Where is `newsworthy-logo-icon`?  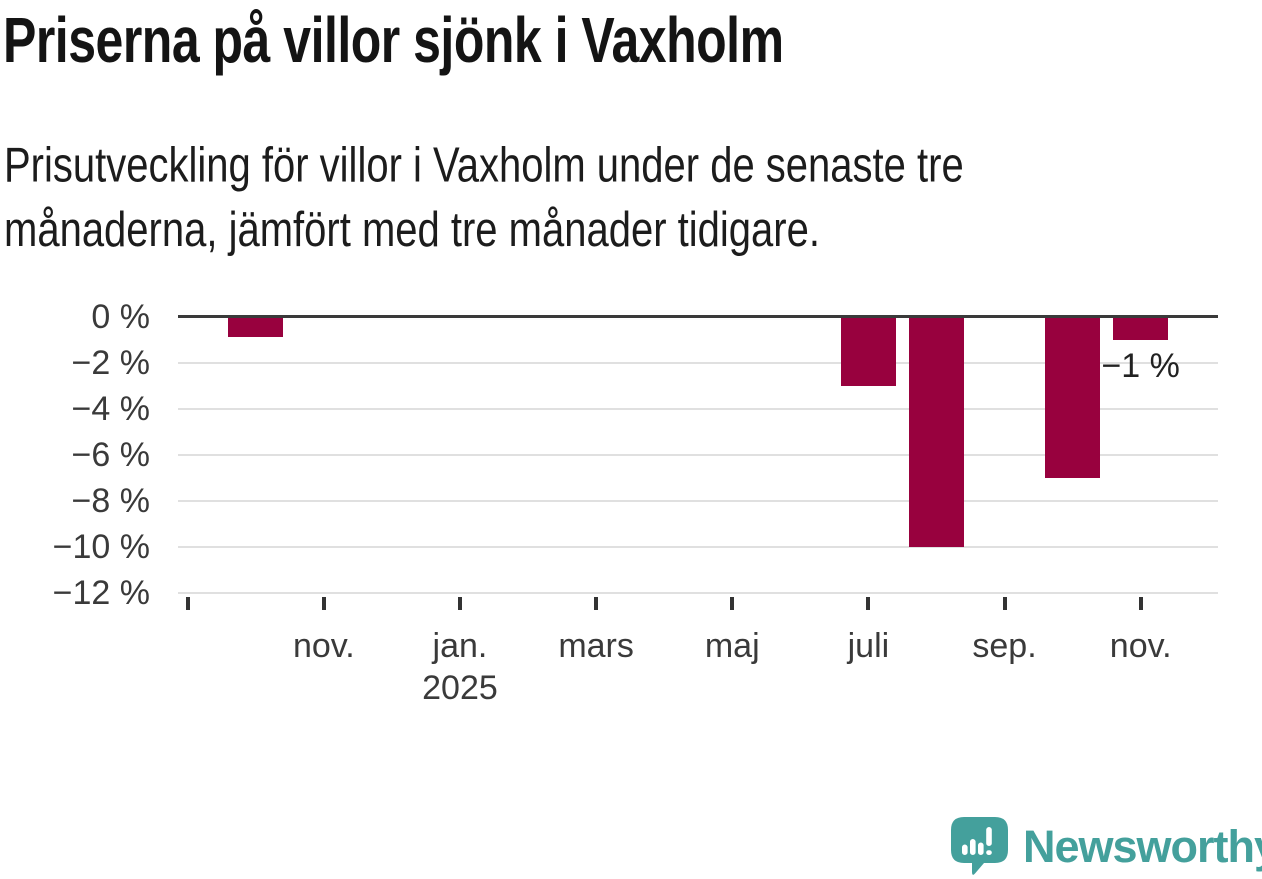
newsworthy-logo-icon is located at coordinates (979, 846).